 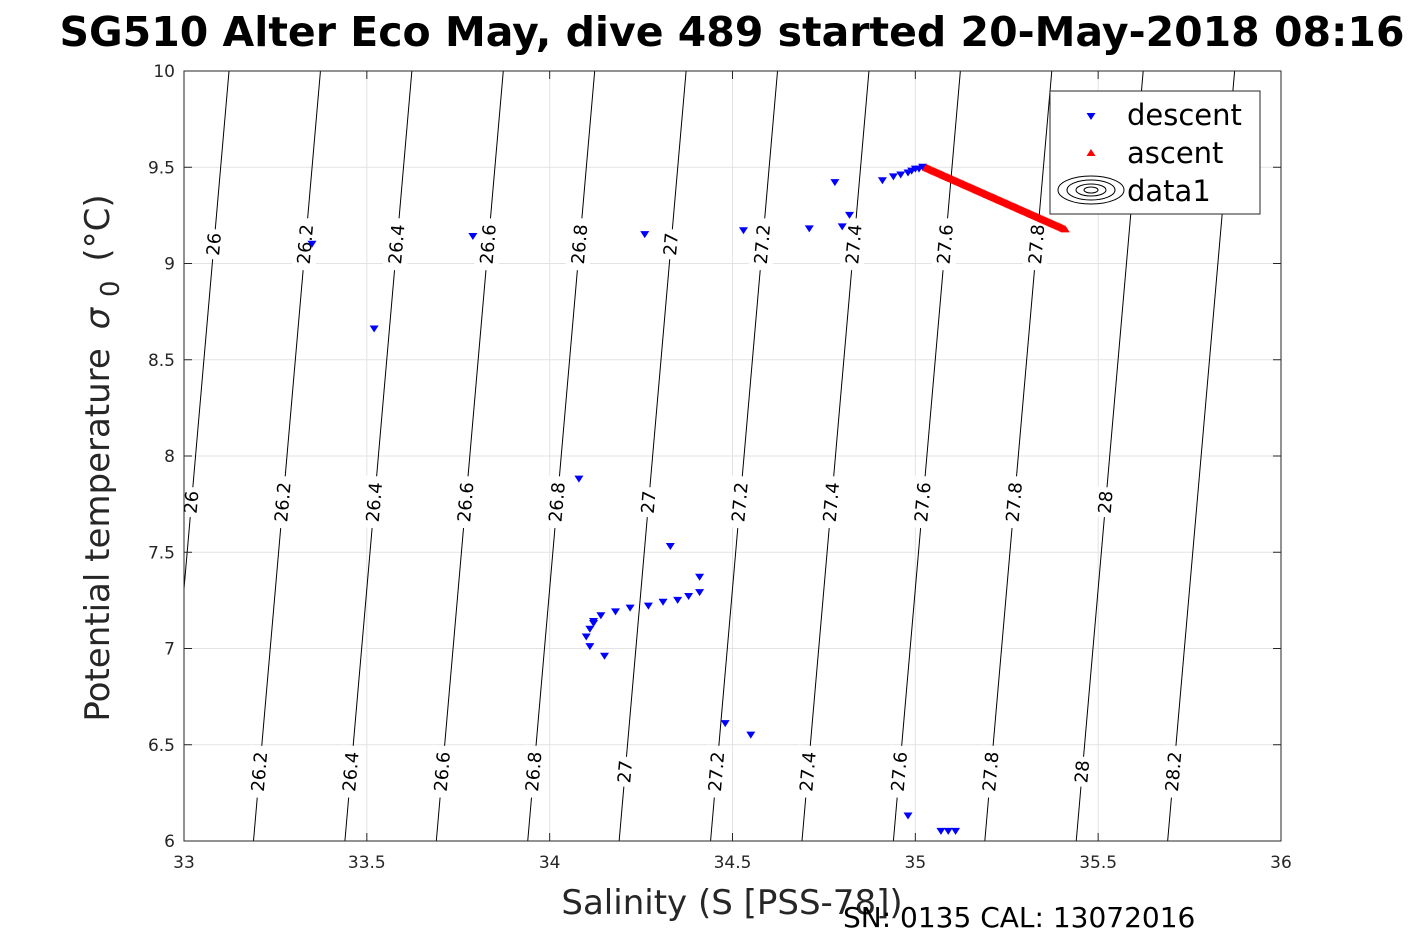 I want to click on y-tick-label: 7, so click(x=169, y=650).